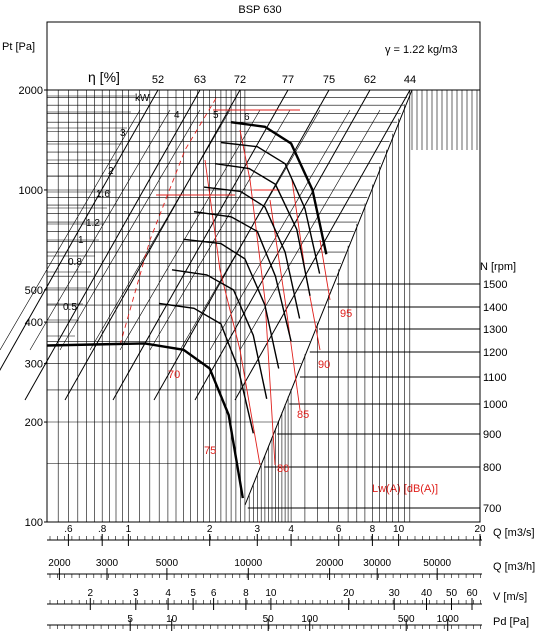 The width and height of the screenshot is (550, 635). What do you see at coordinates (511, 622) in the screenshot?
I see `bottom-axis-label: Pd [Pa]` at bounding box center [511, 622].